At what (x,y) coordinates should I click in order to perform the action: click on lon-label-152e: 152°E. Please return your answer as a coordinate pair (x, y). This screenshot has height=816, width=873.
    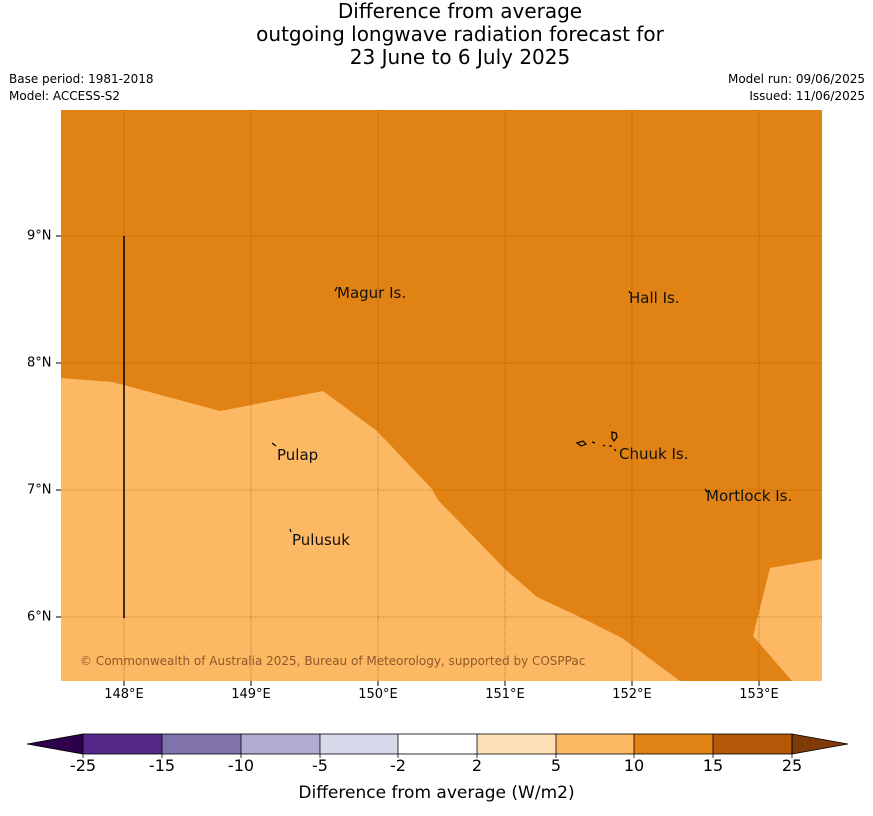
    Looking at the image, I should click on (632, 694).